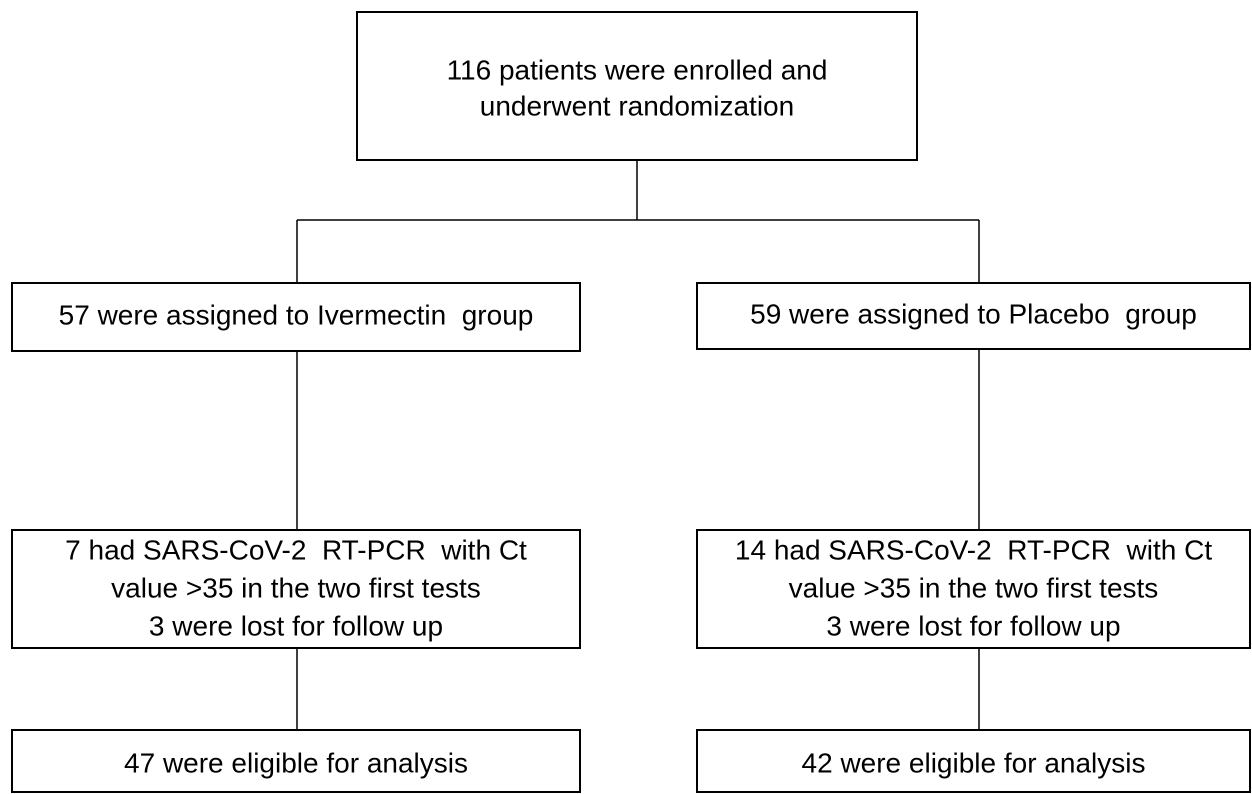  Describe the element at coordinates (637, 105) in the screenshot. I see `box-label: underwent randomization` at that location.